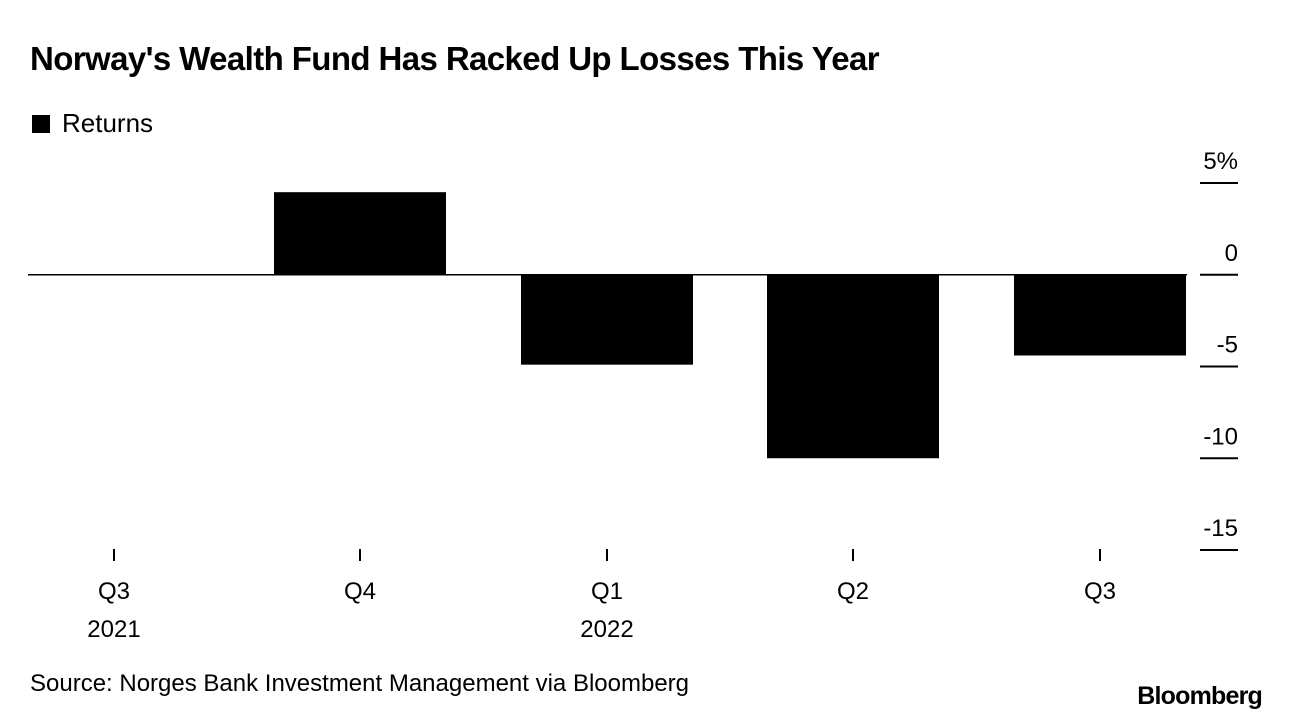 Image resolution: width=1292 pixels, height=722 pixels. What do you see at coordinates (1231, 253) in the screenshot?
I see `y-tick-label: 0` at bounding box center [1231, 253].